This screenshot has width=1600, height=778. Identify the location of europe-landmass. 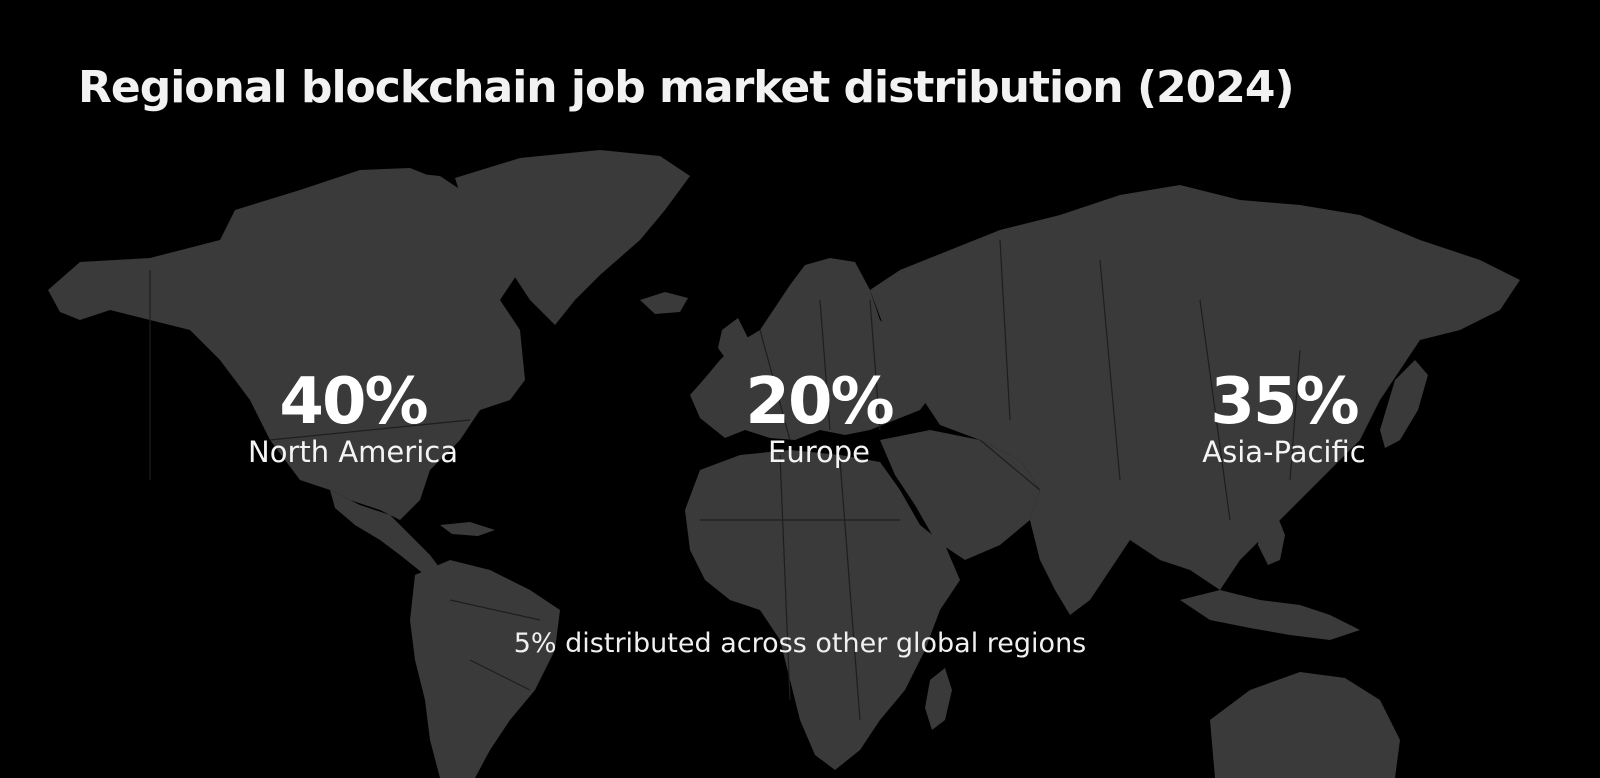
(812, 349).